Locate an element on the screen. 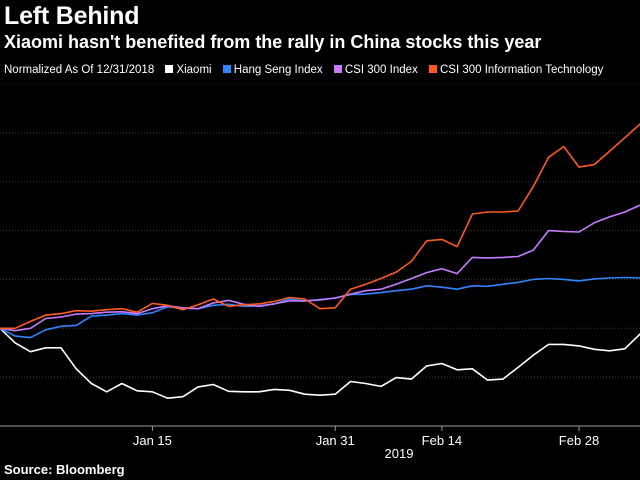 This screenshot has height=480, width=640. legend-swatch-xiaomi is located at coordinates (169, 69).